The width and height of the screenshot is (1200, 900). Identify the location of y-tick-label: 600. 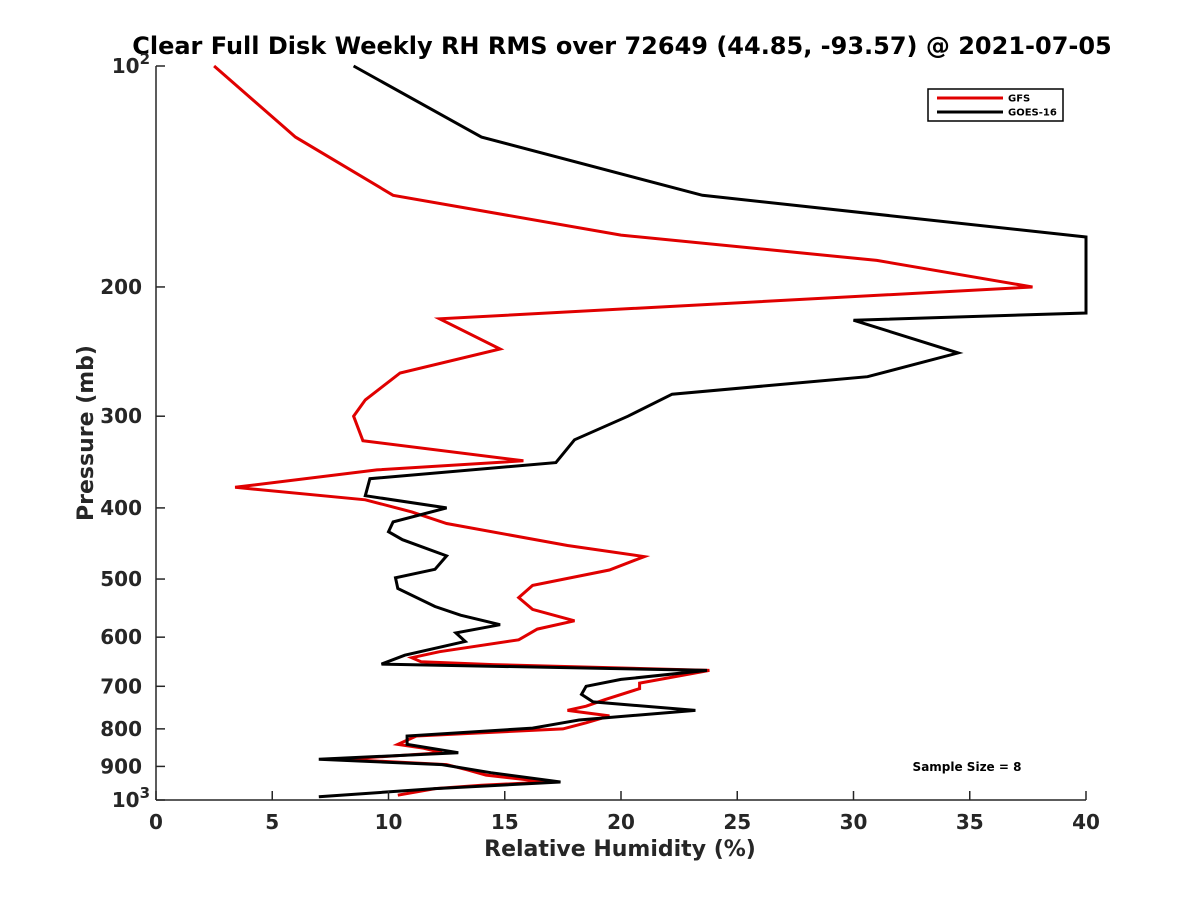
(121, 637).